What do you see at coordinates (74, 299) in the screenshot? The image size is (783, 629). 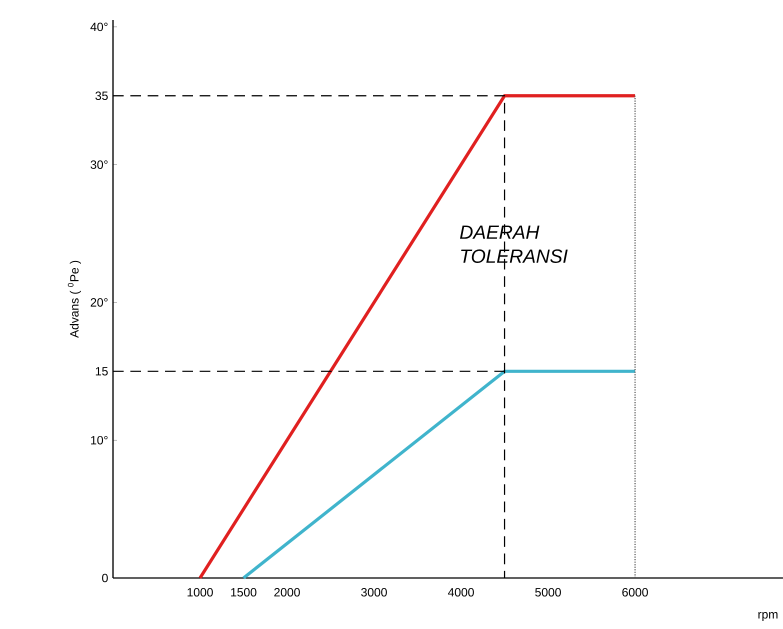 I see `y-axis-title: Advans ( $^{0}$Pe )` at bounding box center [74, 299].